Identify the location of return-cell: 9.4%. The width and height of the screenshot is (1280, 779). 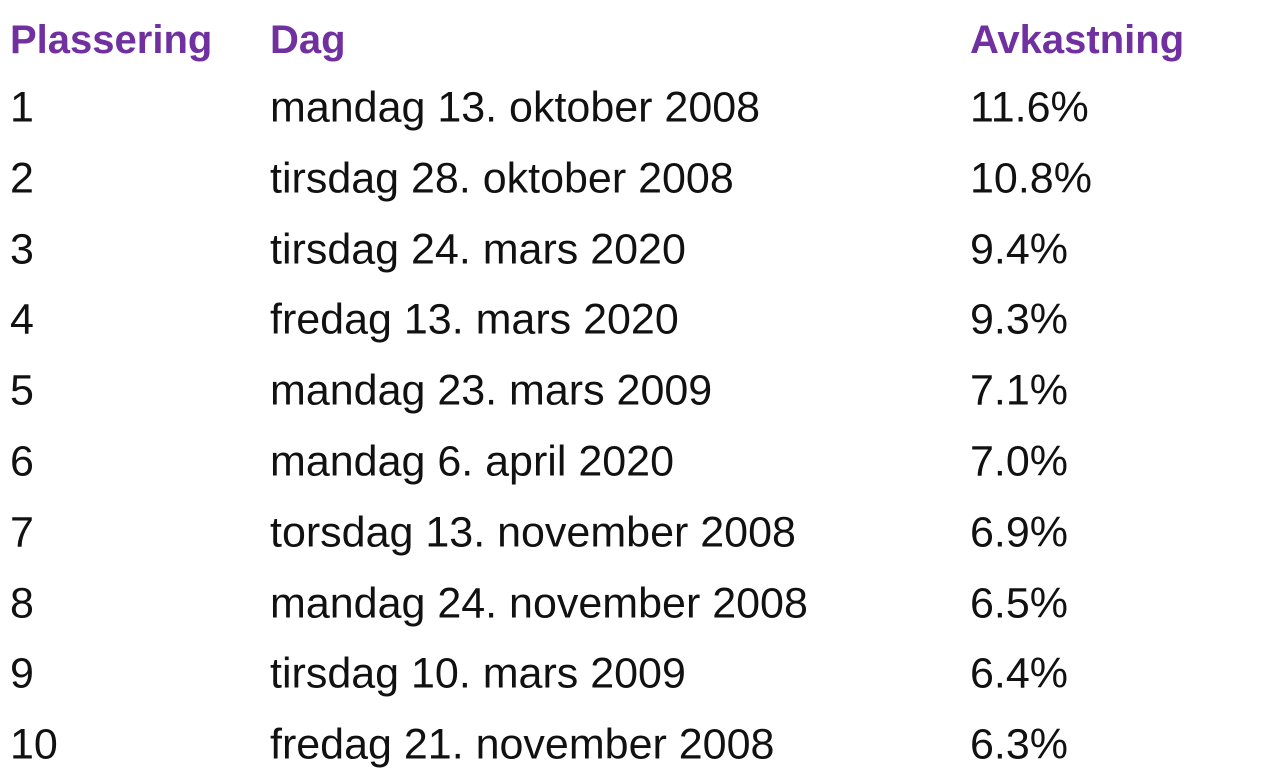
(1019, 249).